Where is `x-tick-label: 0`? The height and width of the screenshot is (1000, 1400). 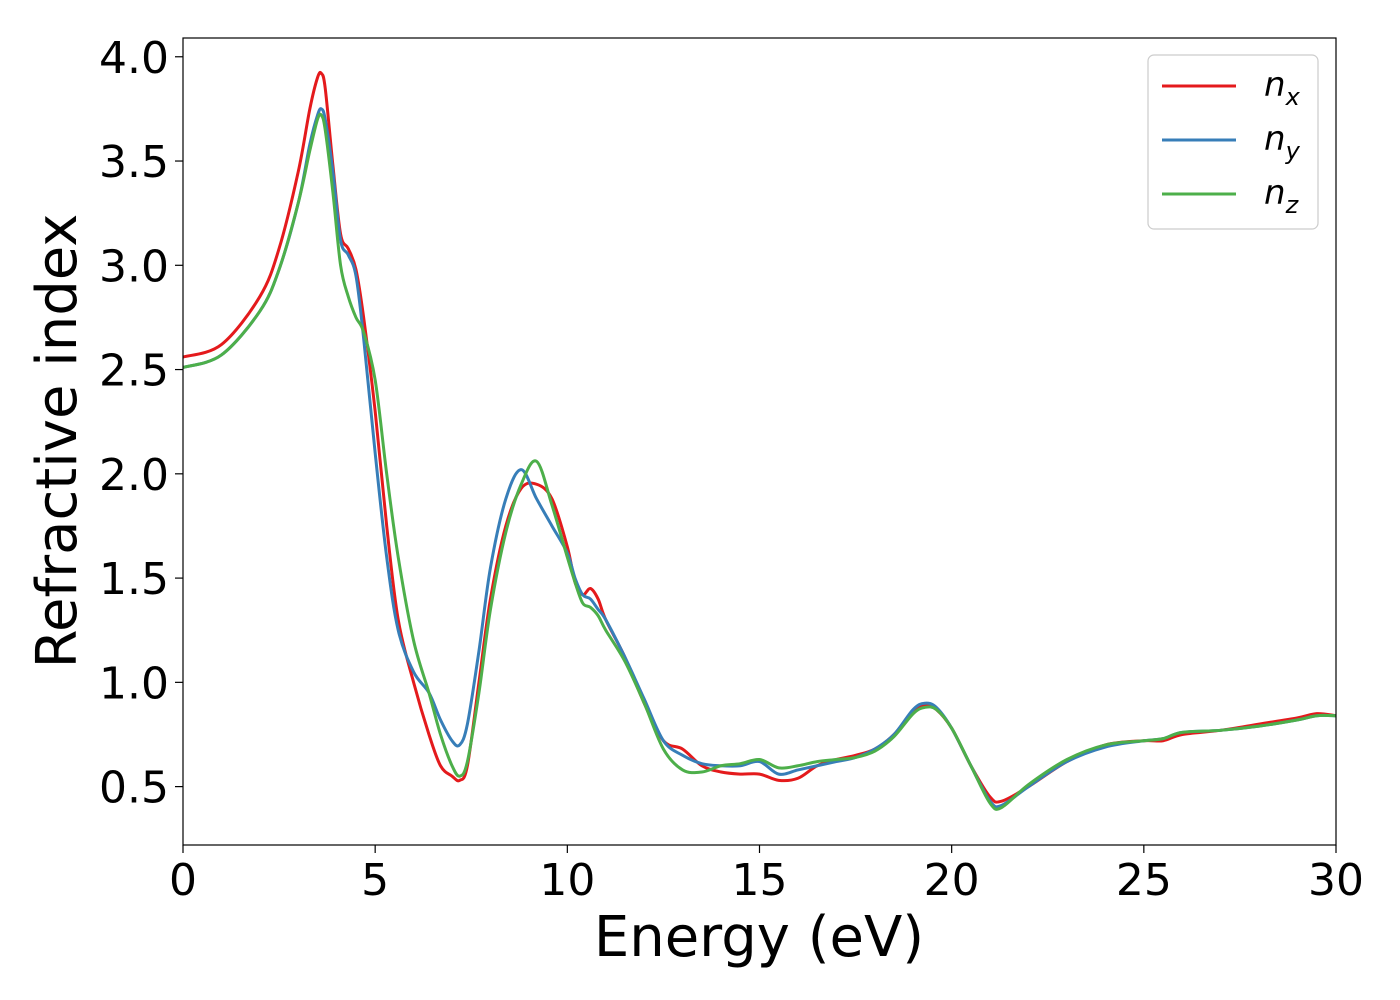
x-tick-label: 0 is located at coordinates (183, 880).